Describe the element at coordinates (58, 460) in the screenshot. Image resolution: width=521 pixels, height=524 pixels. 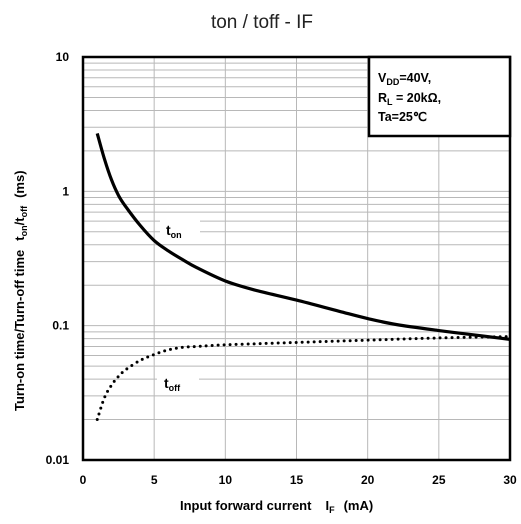
I see `y-tick-label-0: 0.01` at that location.